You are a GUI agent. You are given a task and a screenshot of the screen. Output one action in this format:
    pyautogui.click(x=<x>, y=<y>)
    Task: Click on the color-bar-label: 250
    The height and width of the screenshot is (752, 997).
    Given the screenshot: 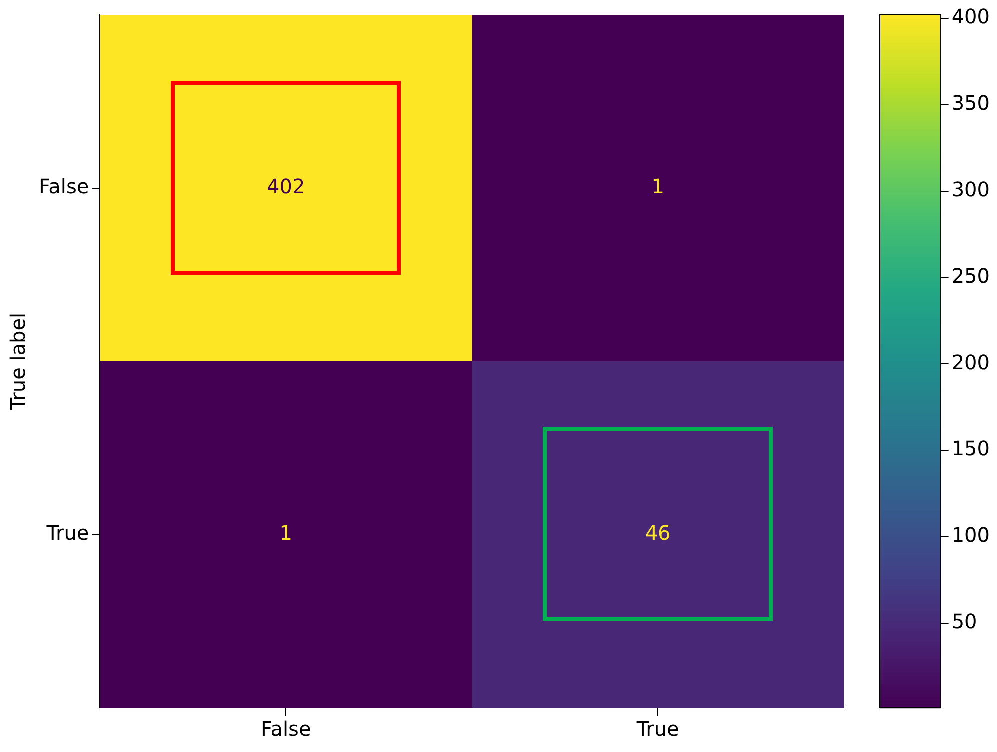 What is the action you would take?
    pyautogui.click(x=971, y=276)
    